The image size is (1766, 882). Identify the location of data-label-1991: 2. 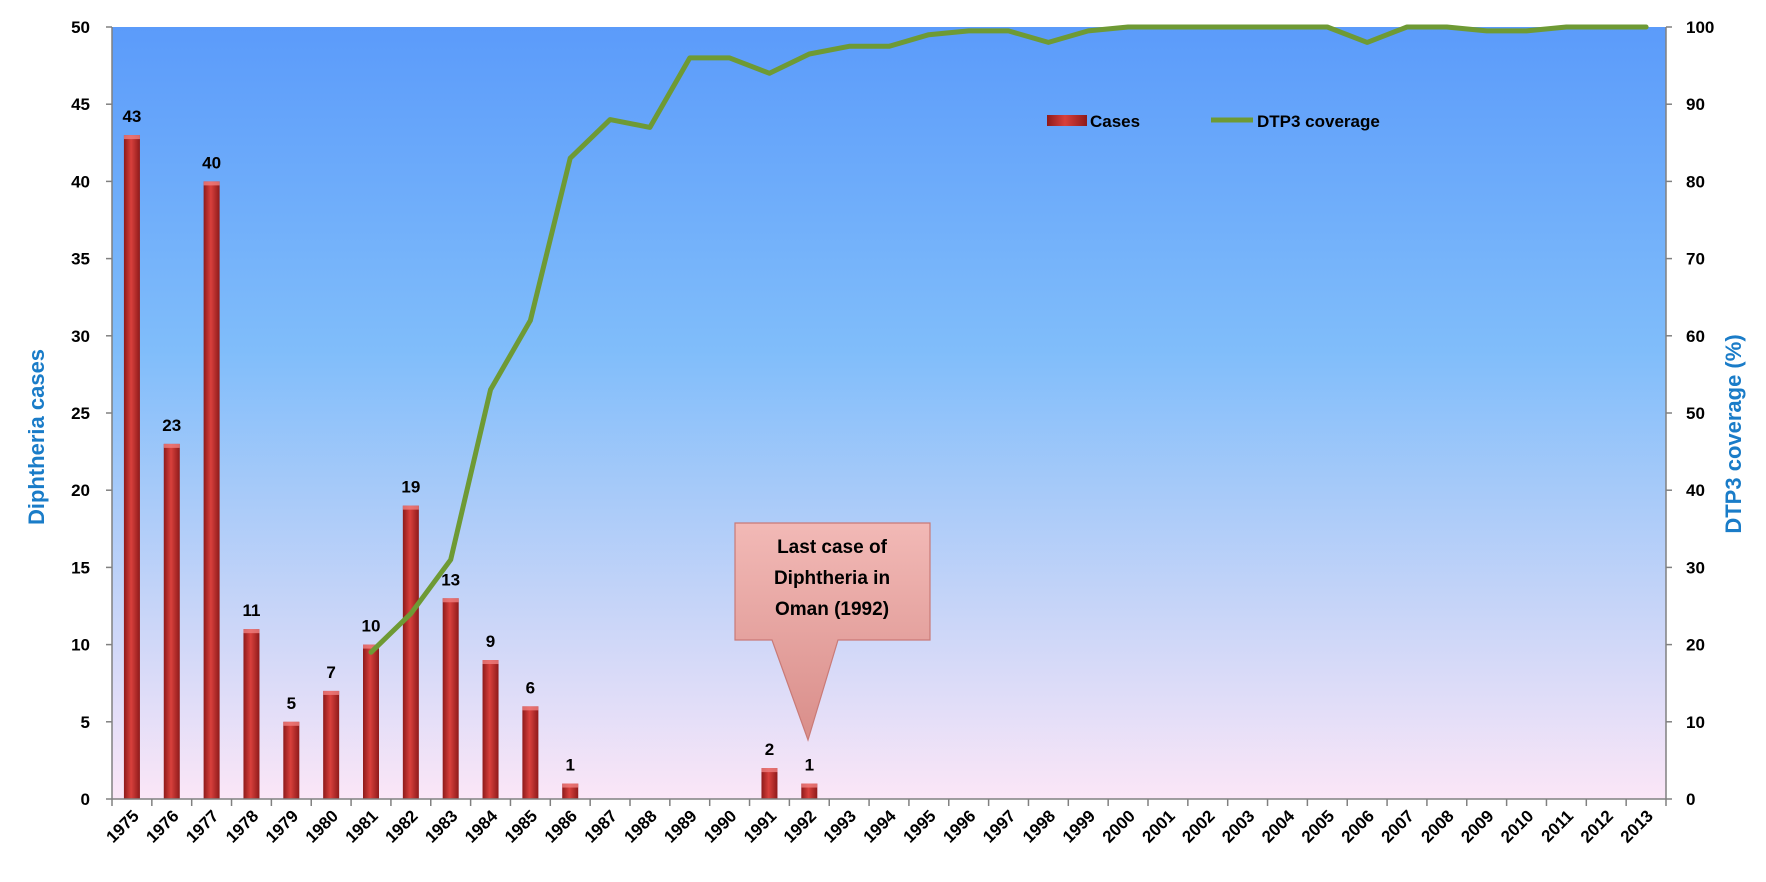
(769, 749).